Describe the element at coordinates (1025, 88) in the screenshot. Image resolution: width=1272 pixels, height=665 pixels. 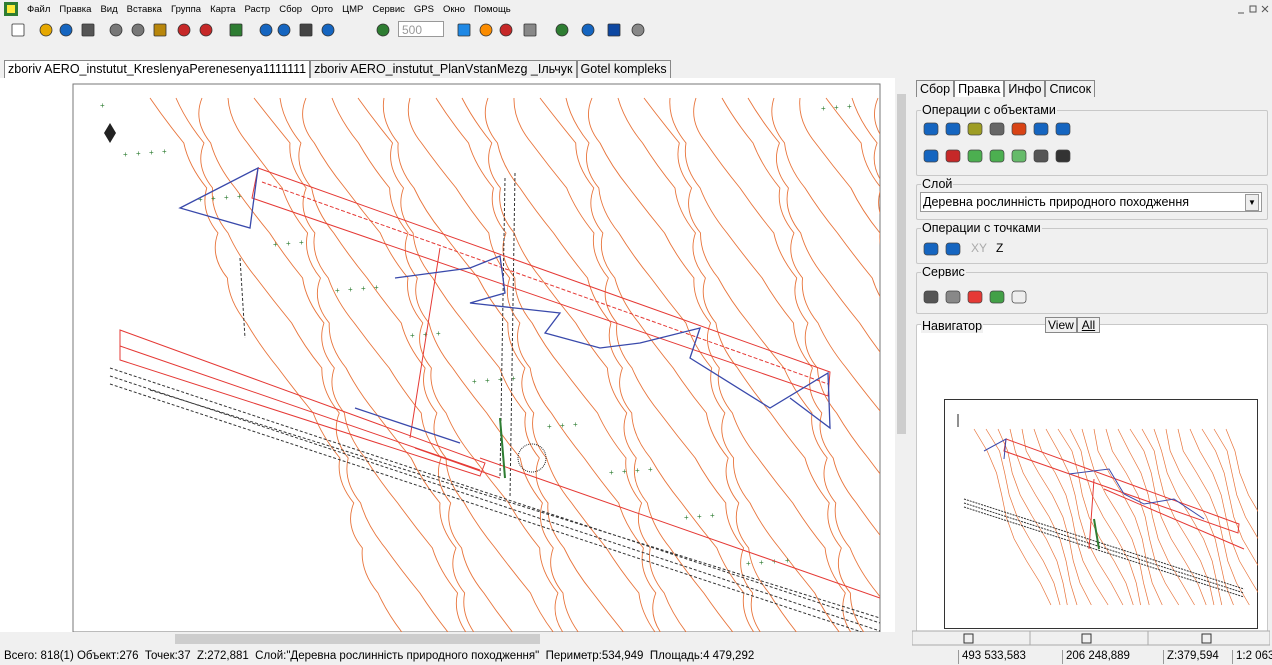
I see `panel-tab: Инфо` at that location.